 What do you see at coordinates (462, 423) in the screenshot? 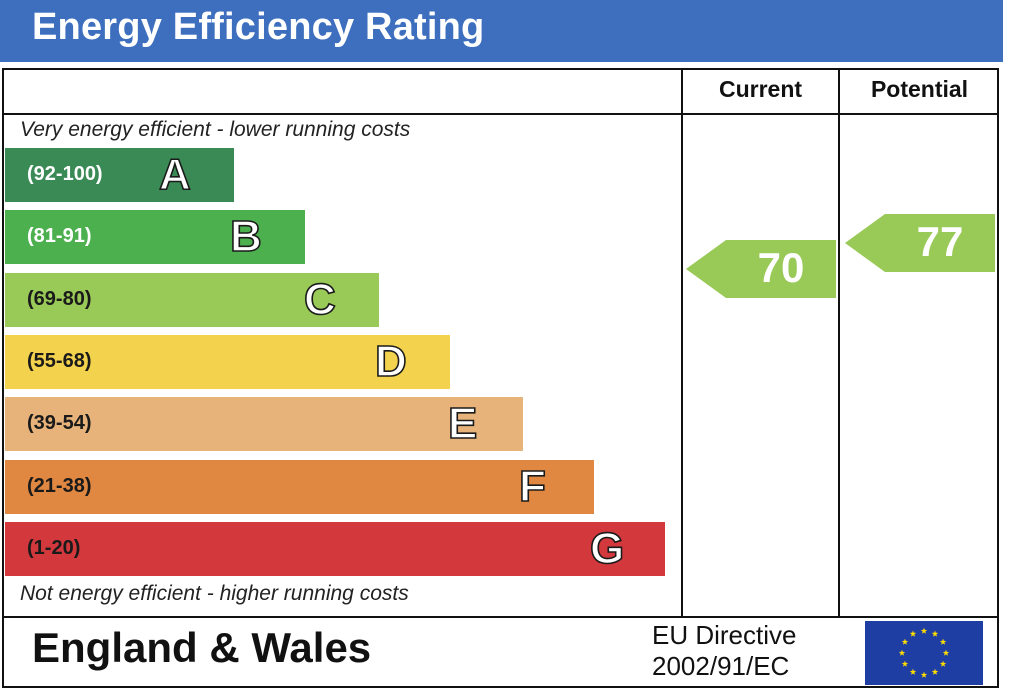
I see `band-letter: E` at bounding box center [462, 423].